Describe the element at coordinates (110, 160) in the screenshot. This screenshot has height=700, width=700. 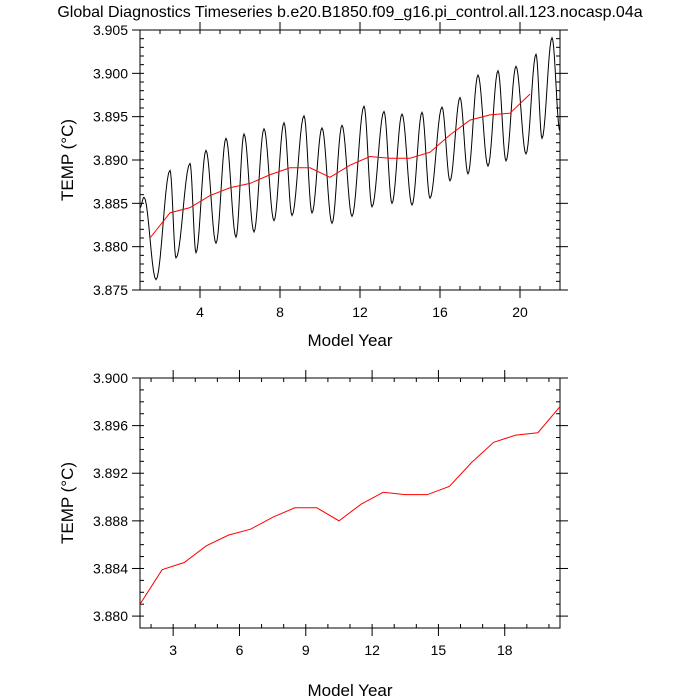
I see `y-tick-label: 3.890` at that location.